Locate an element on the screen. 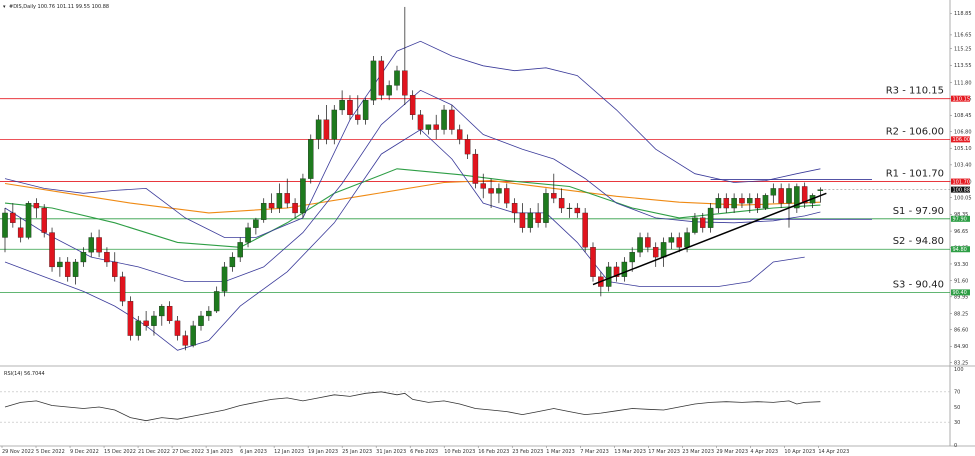 Image resolution: width=975 pixels, height=456 pixels. trend-line is located at coordinates (709, 239).